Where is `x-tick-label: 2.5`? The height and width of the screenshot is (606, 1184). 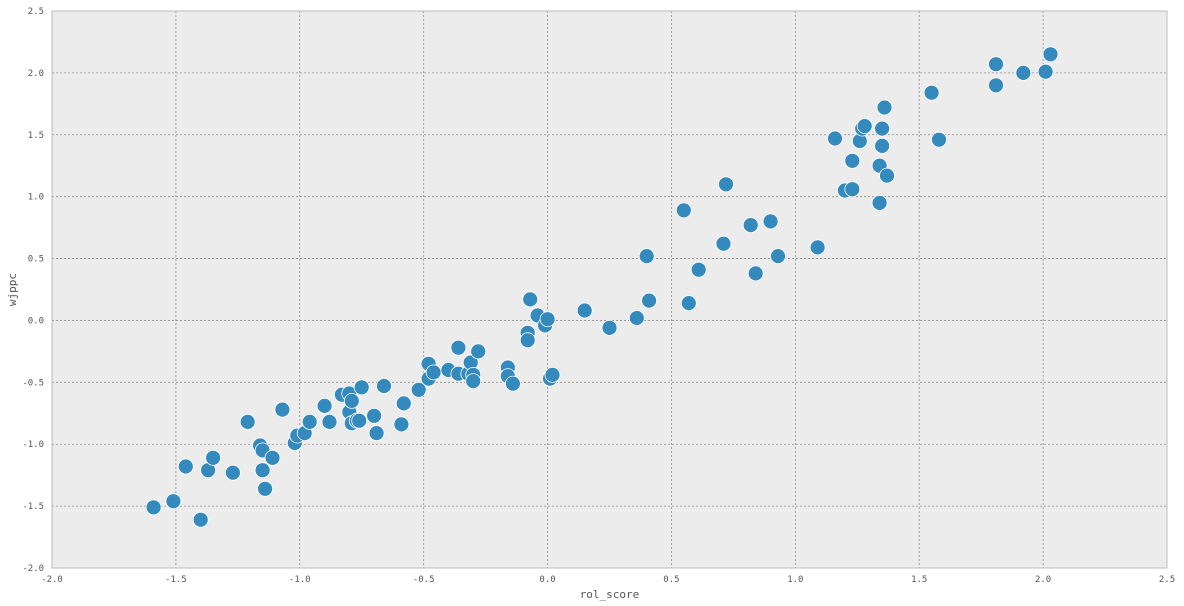 x-tick-label: 2.5 is located at coordinates (1167, 580).